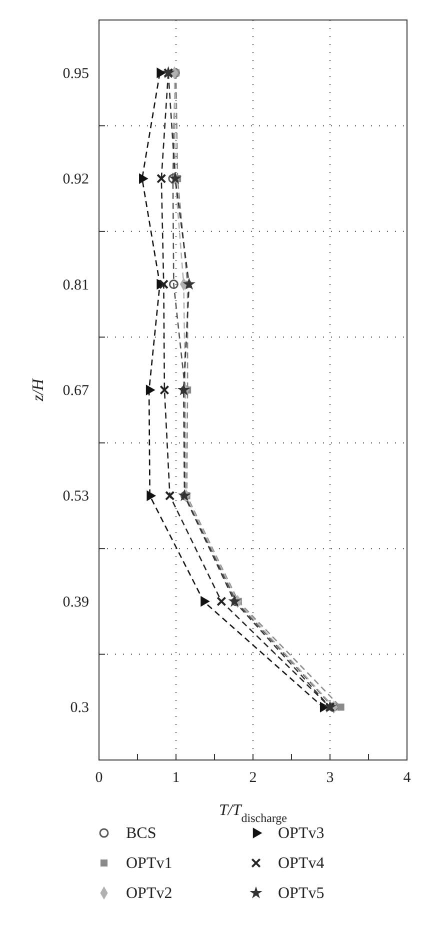 This screenshot has height=936, width=425. Describe the element at coordinates (301, 863) in the screenshot. I see `legend-label: OPTv4` at that location.